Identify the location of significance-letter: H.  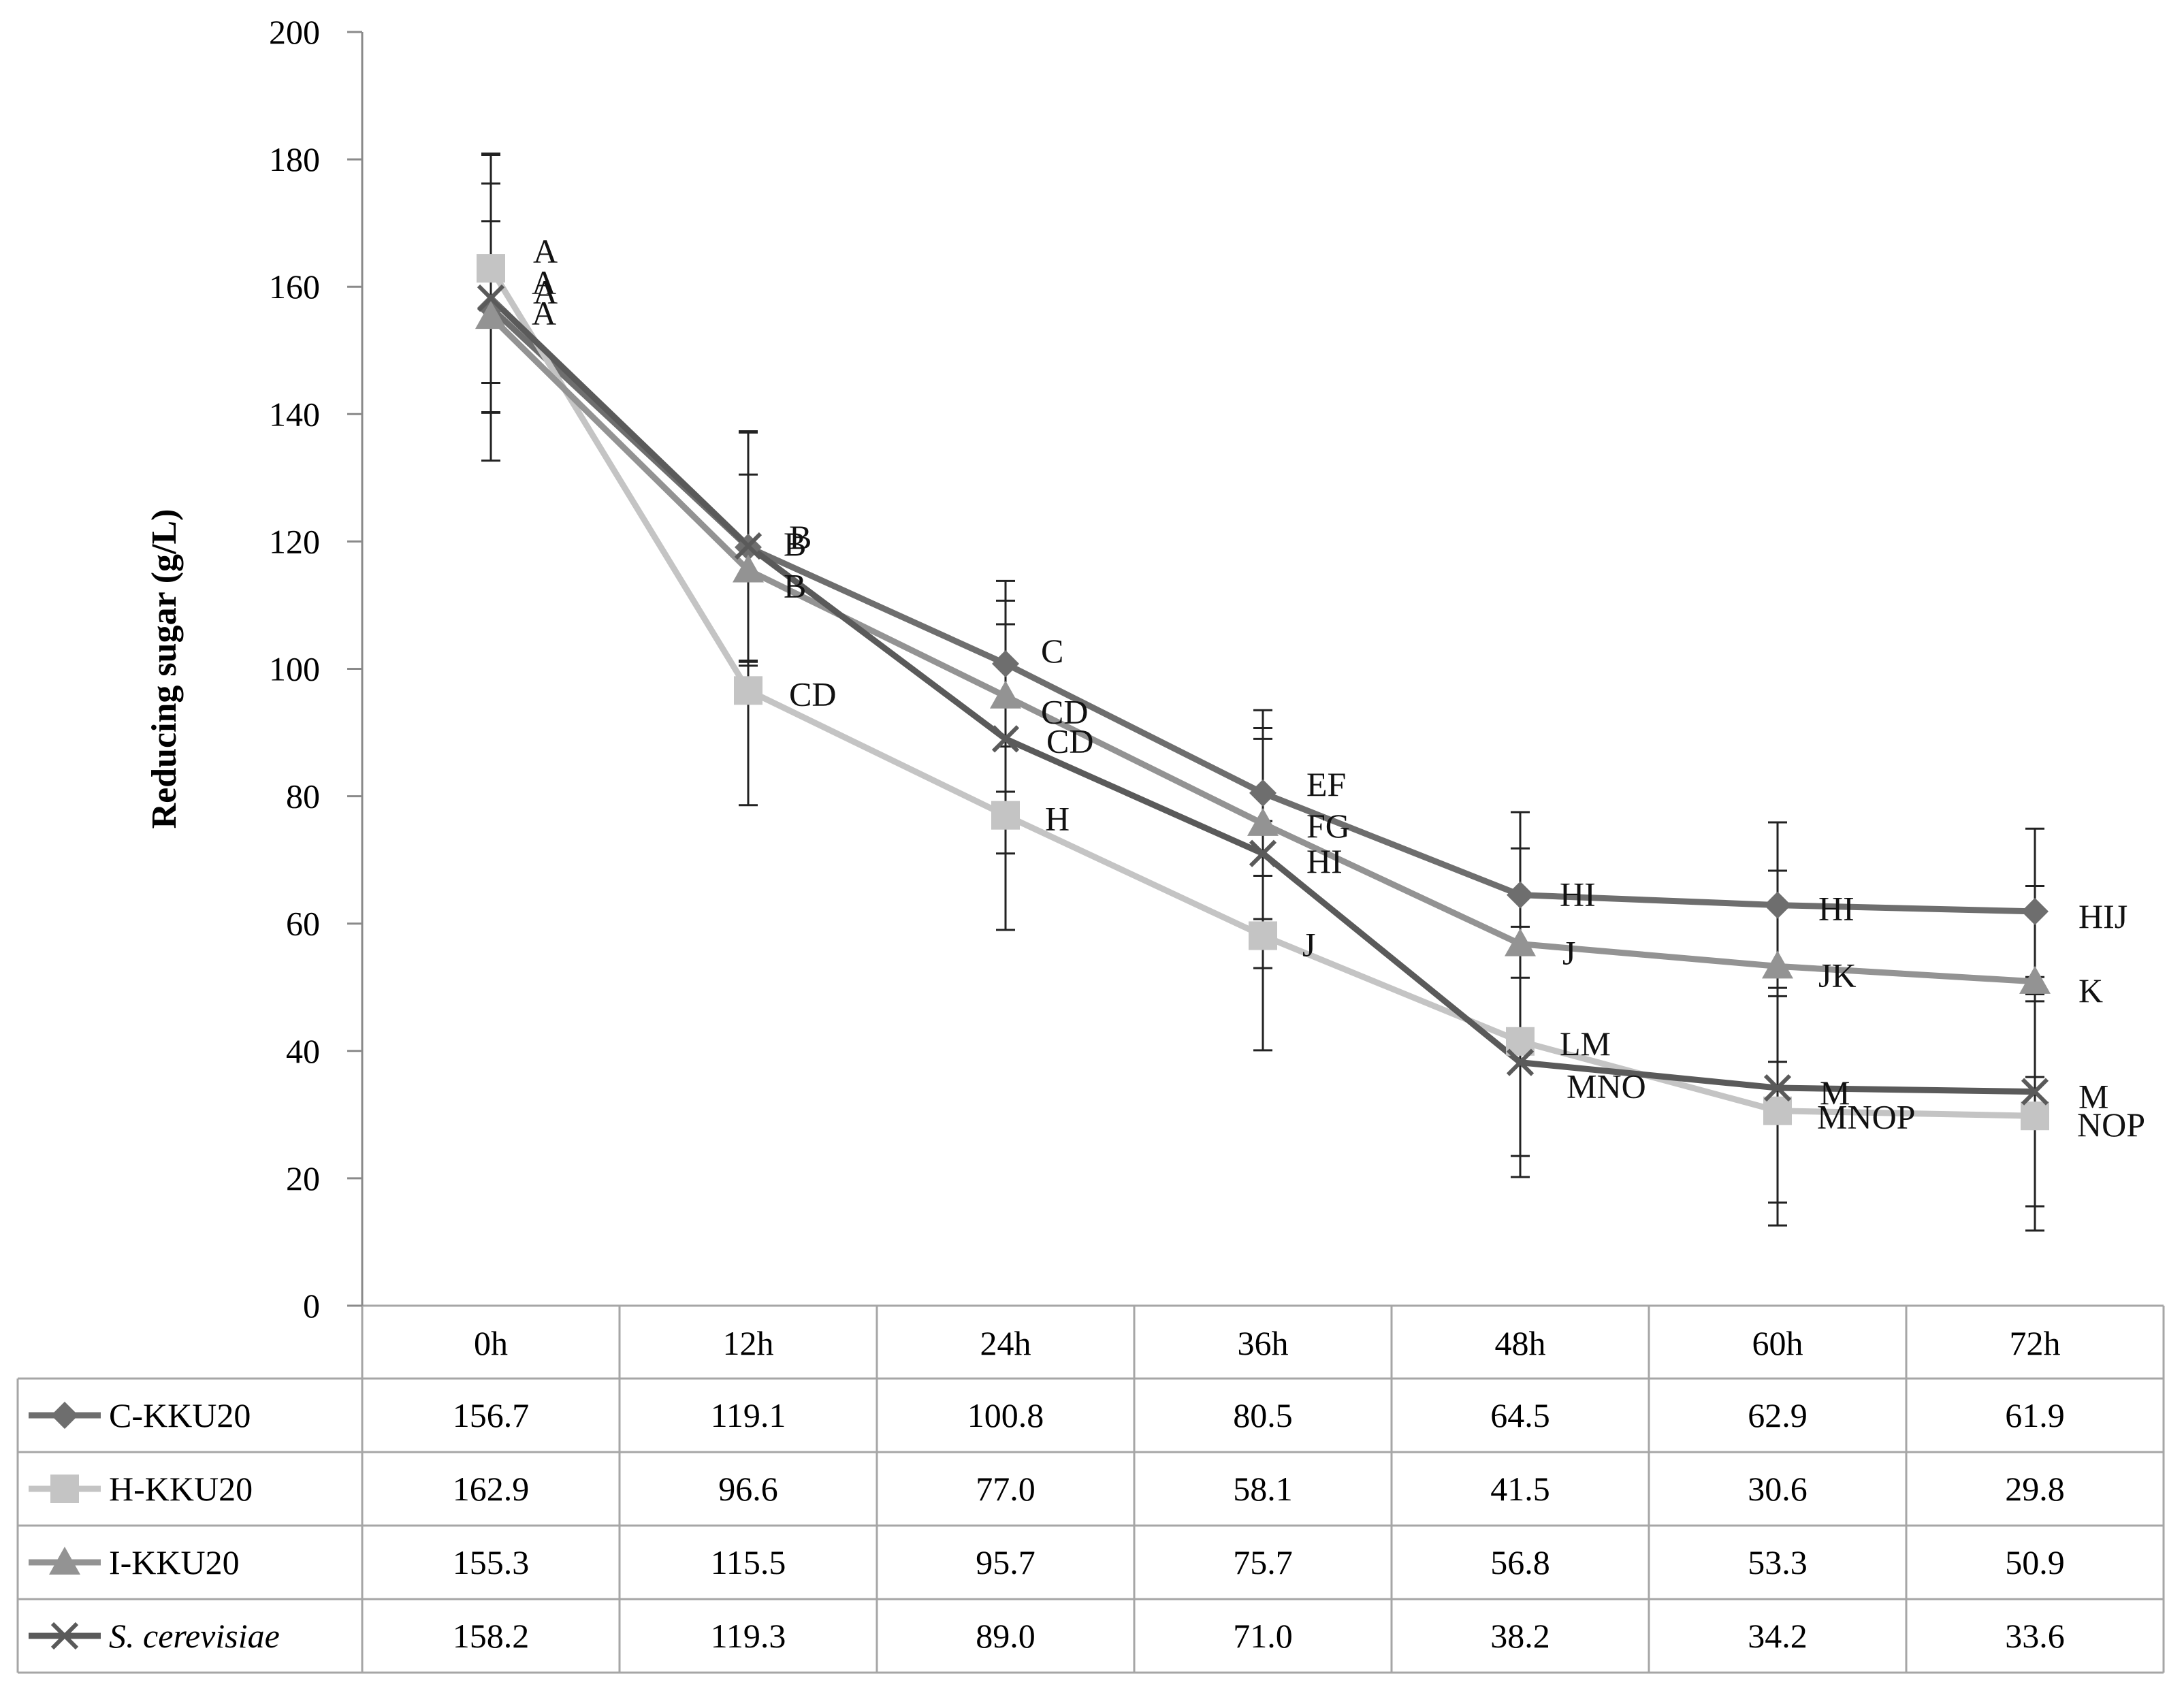
(1057, 819).